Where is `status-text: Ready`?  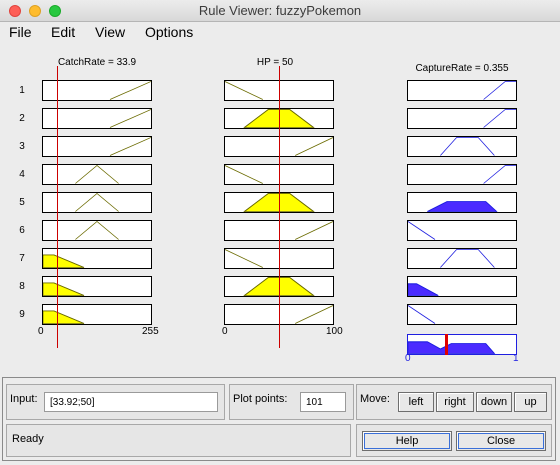 status-text: Ready is located at coordinates (28, 439).